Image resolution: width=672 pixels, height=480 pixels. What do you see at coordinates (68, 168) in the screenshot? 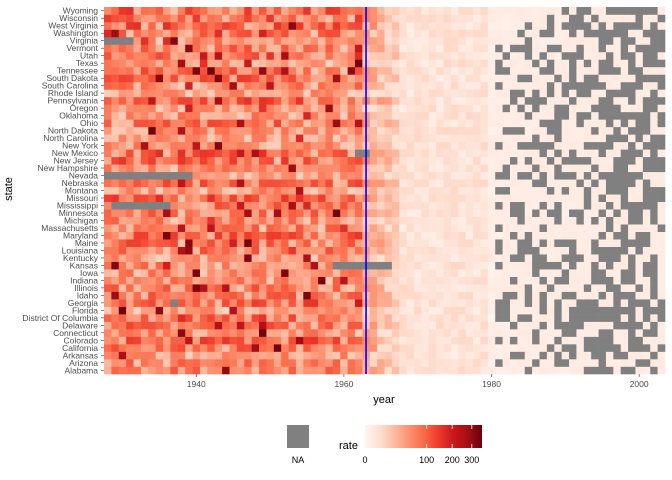
I see `y-tick-label: New Hampshire` at bounding box center [68, 168].